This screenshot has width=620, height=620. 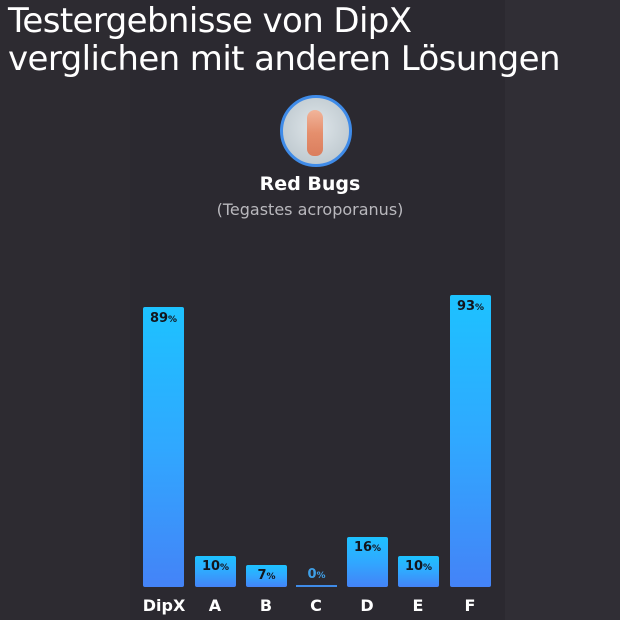 I want to click on x-label-dipx: DipX, so click(x=164, y=605).